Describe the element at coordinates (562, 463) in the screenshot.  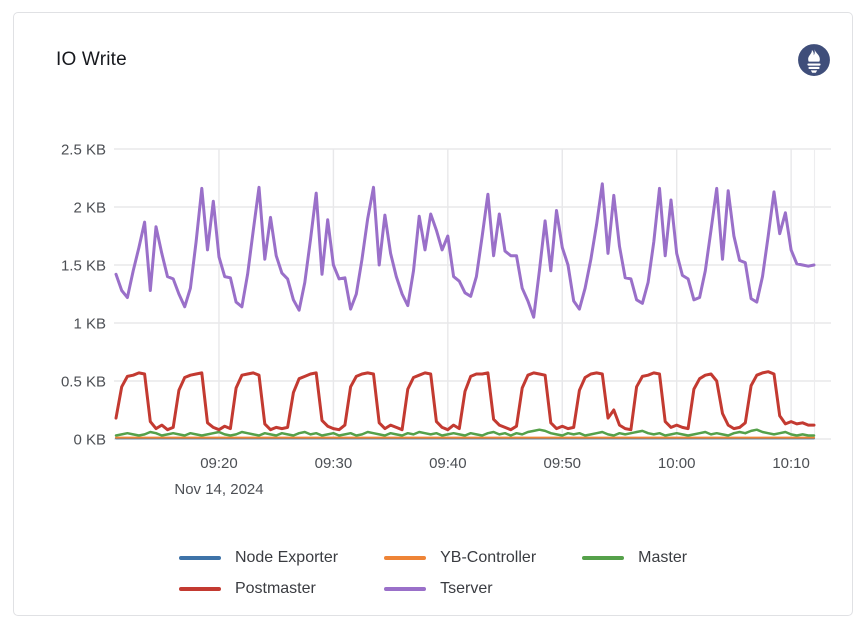
I see `x-axis-tick-label: 09:50` at that location.